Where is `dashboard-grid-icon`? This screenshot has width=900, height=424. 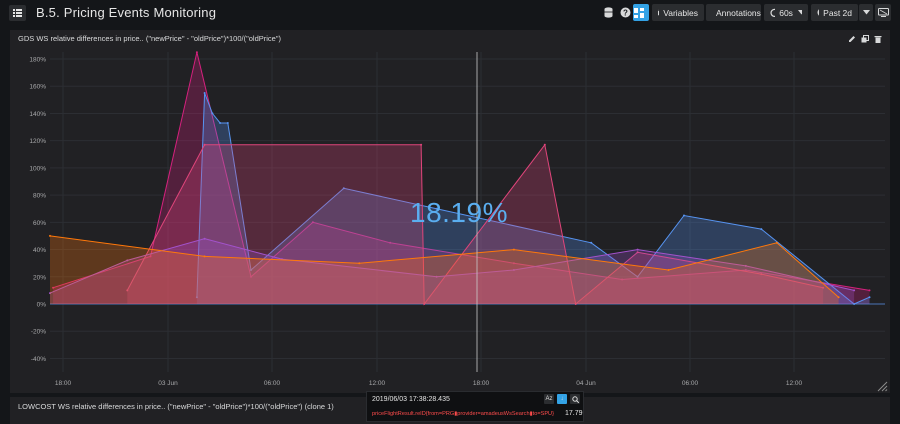
dashboard-grid-icon is located at coordinates (639, 12).